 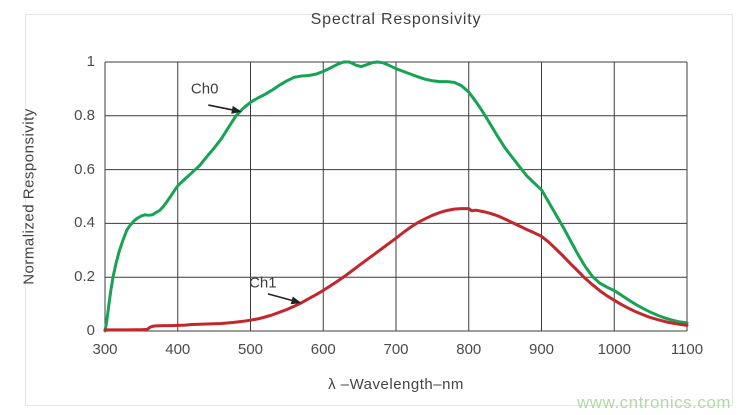 I want to click on watermark: www.cntronics.com, so click(x=654, y=402).